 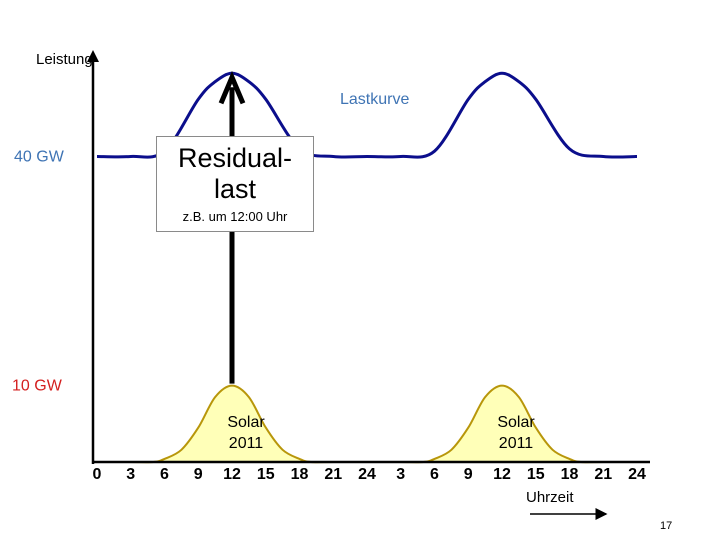 What do you see at coordinates (232, 87) in the screenshot?
I see `residual-load-arrowhead` at bounding box center [232, 87].